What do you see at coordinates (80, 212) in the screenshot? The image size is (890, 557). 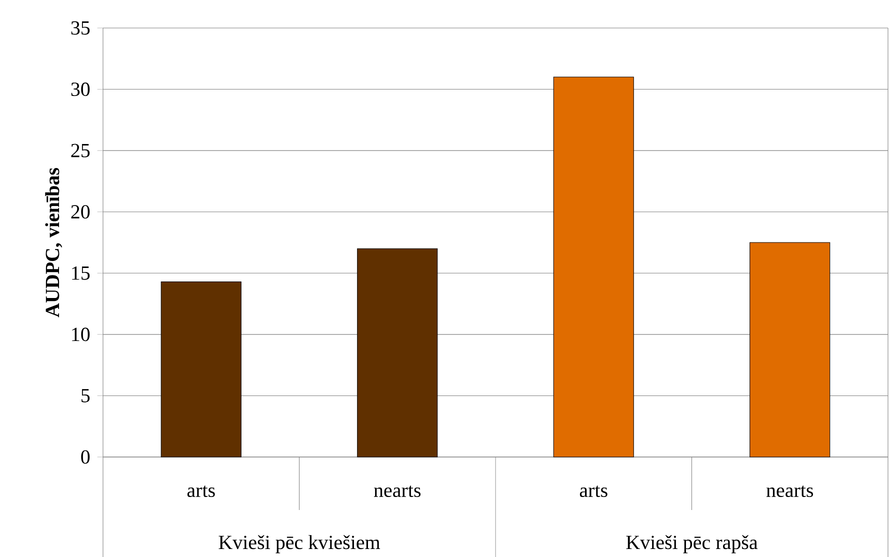 I see `y-tick-label: 20` at bounding box center [80, 212].